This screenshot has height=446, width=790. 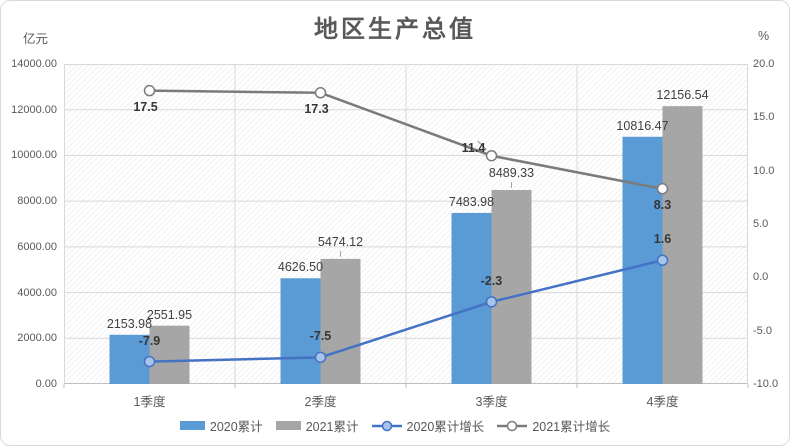 What do you see at coordinates (471, 298) in the screenshot?
I see `bar-2020累计-q3` at bounding box center [471, 298].